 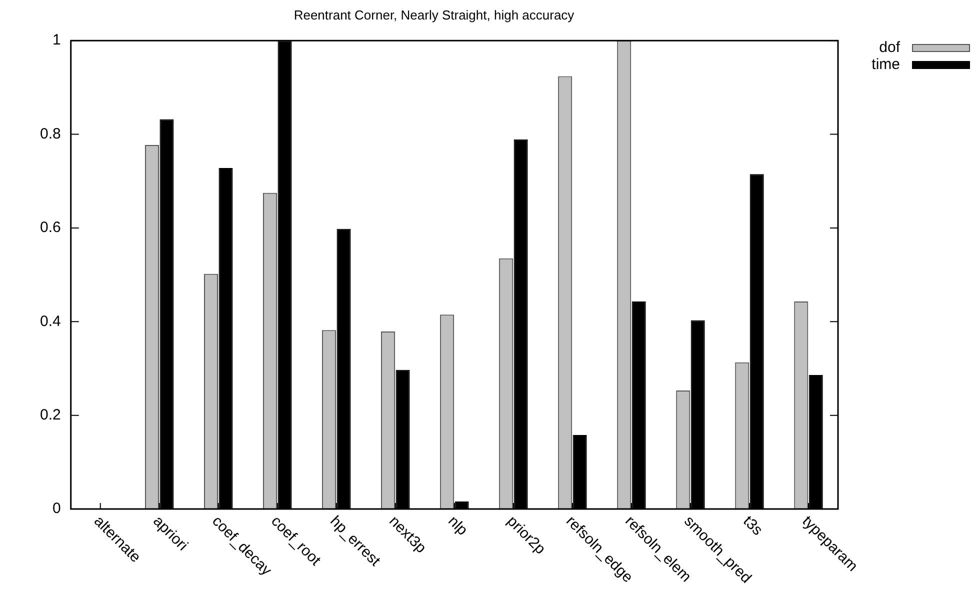 What do you see at coordinates (56, 40) in the screenshot?
I see `y-tick-label: 1` at bounding box center [56, 40].